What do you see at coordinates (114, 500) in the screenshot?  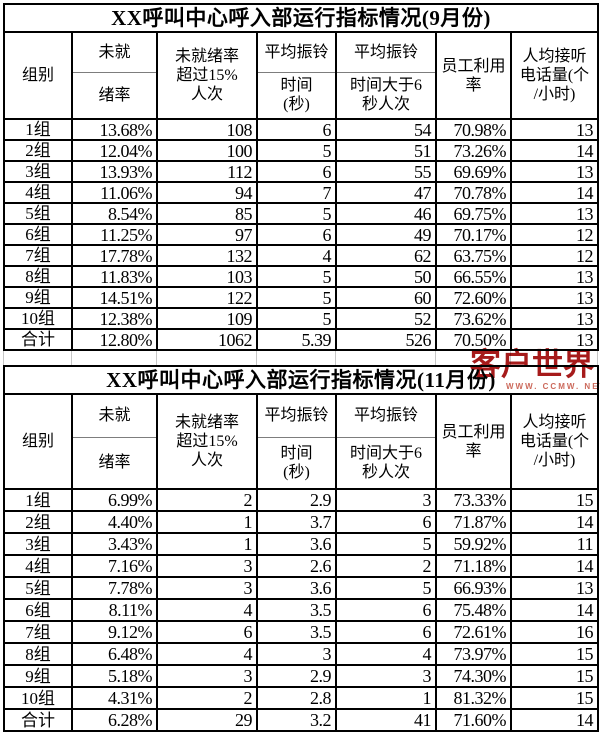 I see `value-cell: 6.99%` at bounding box center [114, 500].